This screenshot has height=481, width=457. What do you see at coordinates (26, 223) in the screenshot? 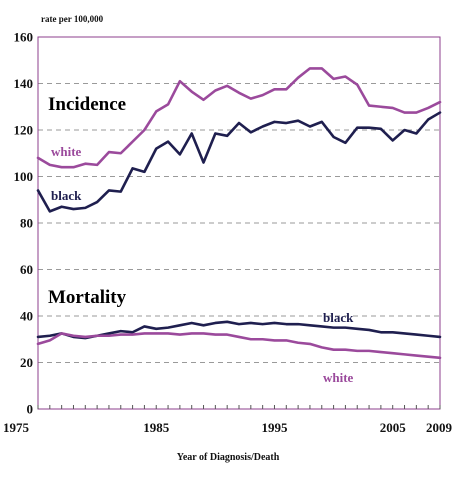
I see `y-tick-label: 80` at bounding box center [26, 223].